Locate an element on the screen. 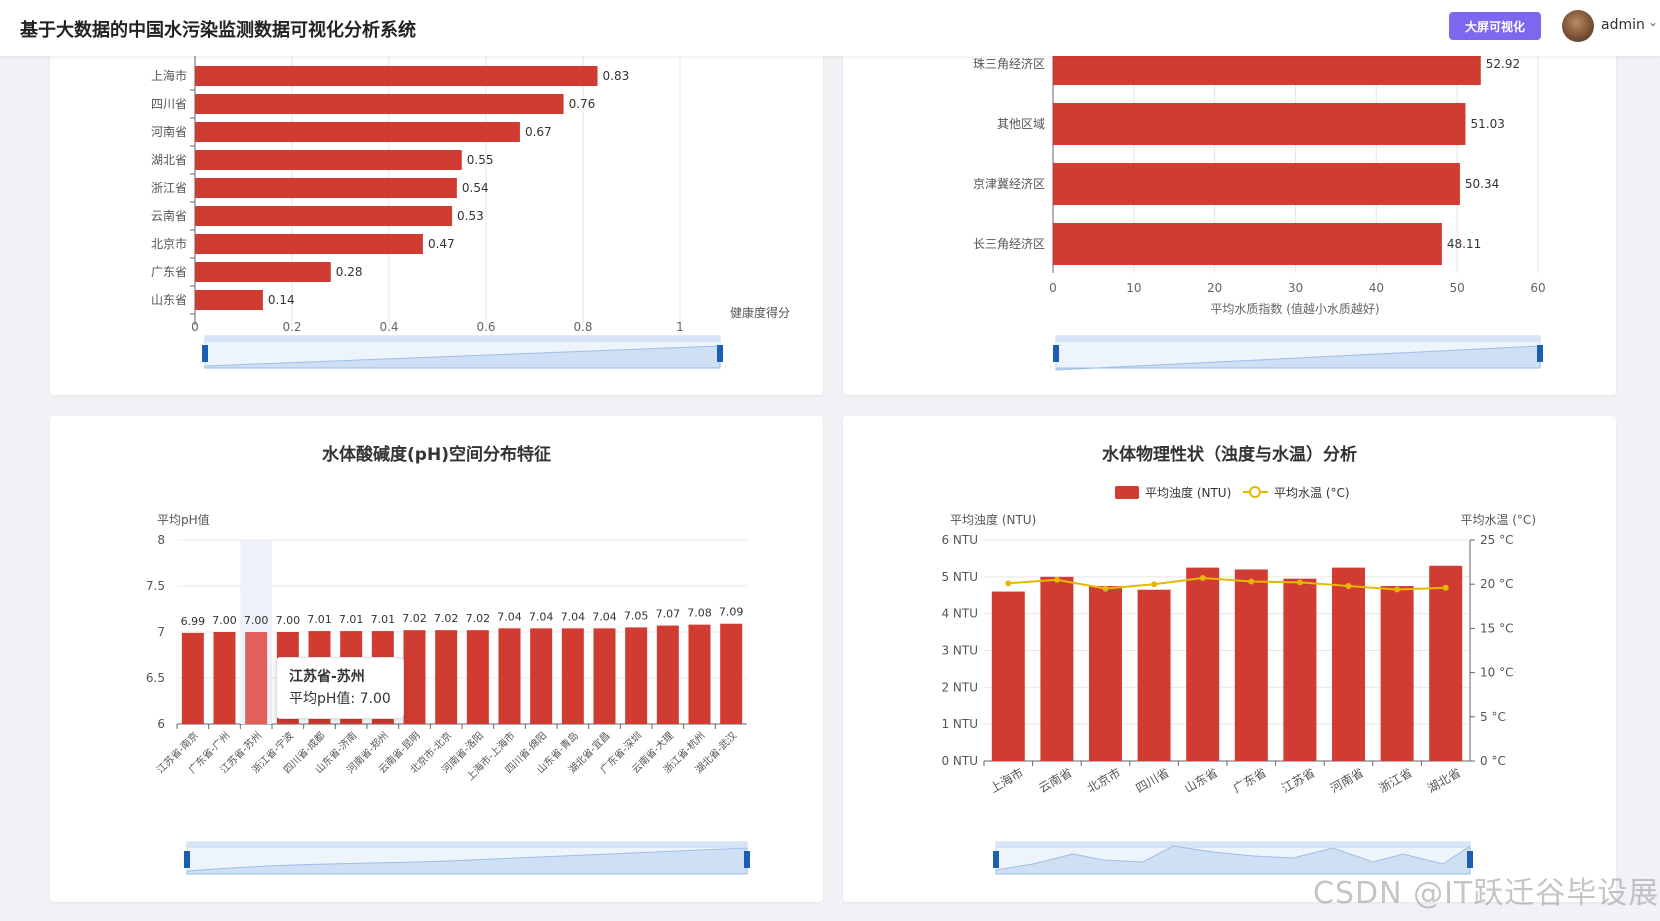  data-label: 7.02 is located at coordinates (446, 618).